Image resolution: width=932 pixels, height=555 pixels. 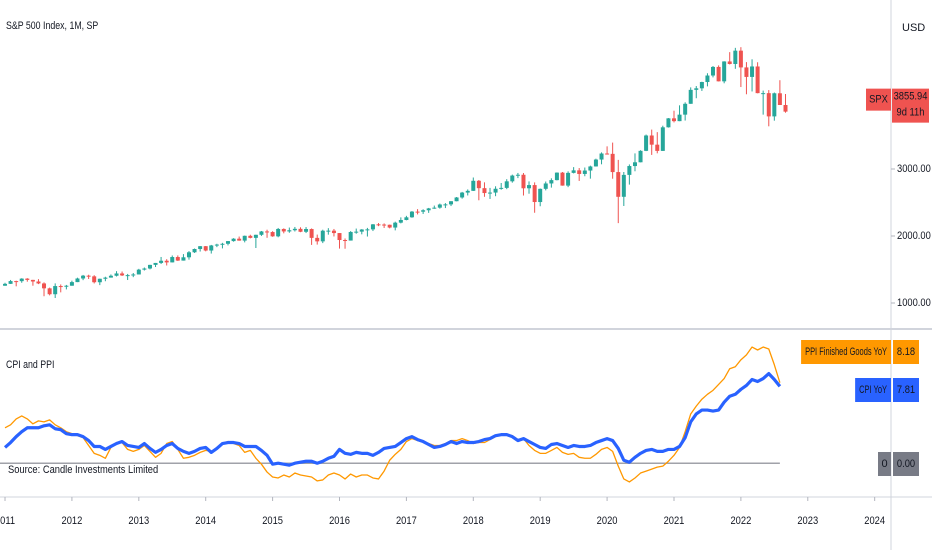 I want to click on legend-name: CPI YoY, so click(x=873, y=390).